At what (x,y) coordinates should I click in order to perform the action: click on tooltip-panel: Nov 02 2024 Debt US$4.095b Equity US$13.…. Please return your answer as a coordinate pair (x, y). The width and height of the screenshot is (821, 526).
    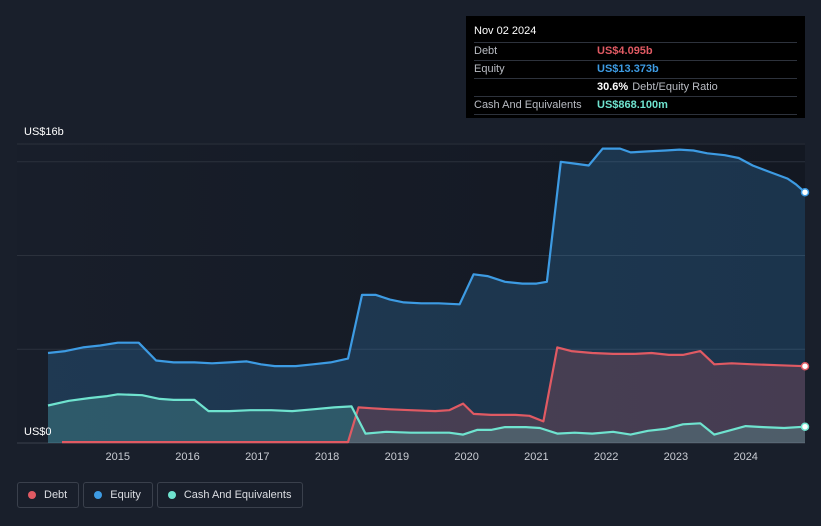
    Looking at the image, I should click on (635, 67).